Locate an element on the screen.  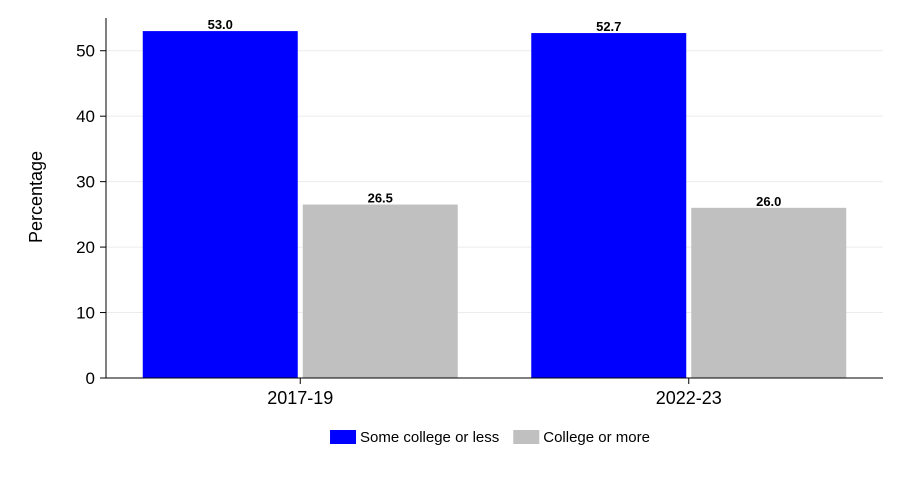
data-label: 26.5 is located at coordinates (380, 198).